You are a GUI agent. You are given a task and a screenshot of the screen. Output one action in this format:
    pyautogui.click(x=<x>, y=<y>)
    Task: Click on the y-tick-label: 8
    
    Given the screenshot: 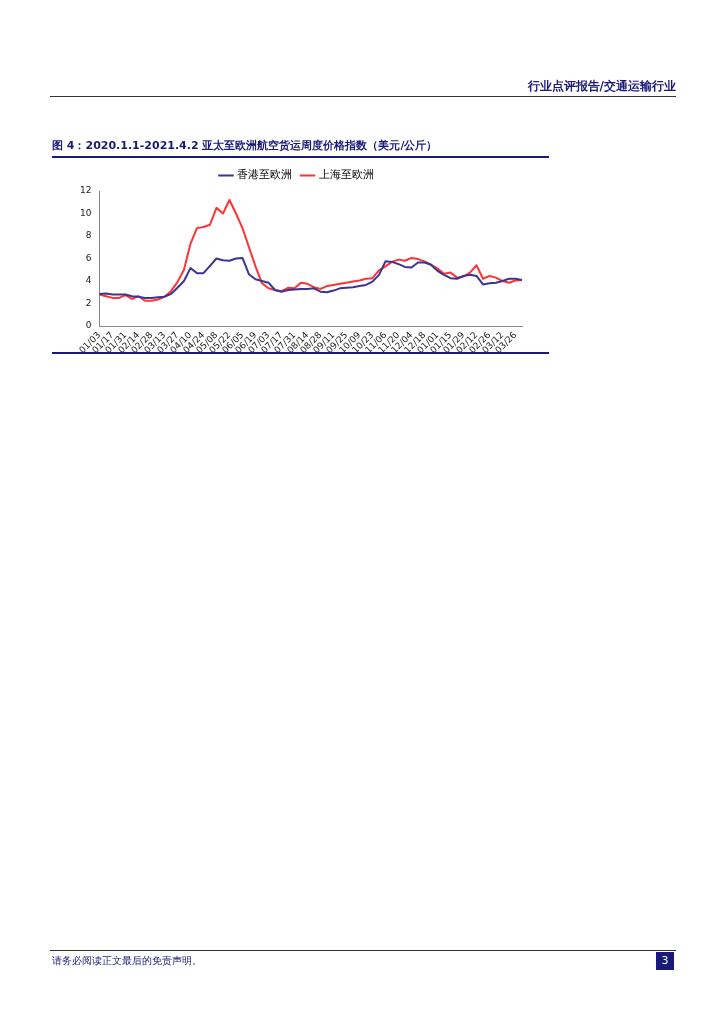 What is the action you would take?
    pyautogui.click(x=88, y=235)
    